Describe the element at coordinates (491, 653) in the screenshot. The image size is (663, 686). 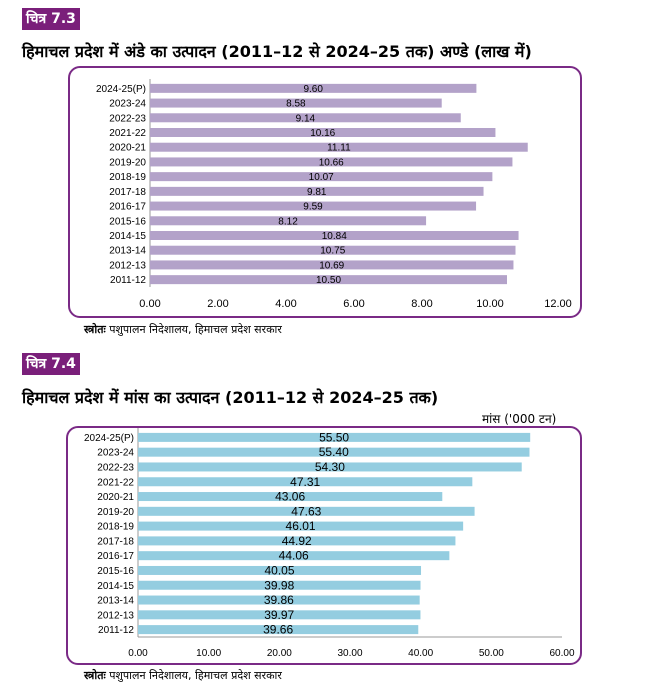
I see `x-tick-label: 50.00` at that location.